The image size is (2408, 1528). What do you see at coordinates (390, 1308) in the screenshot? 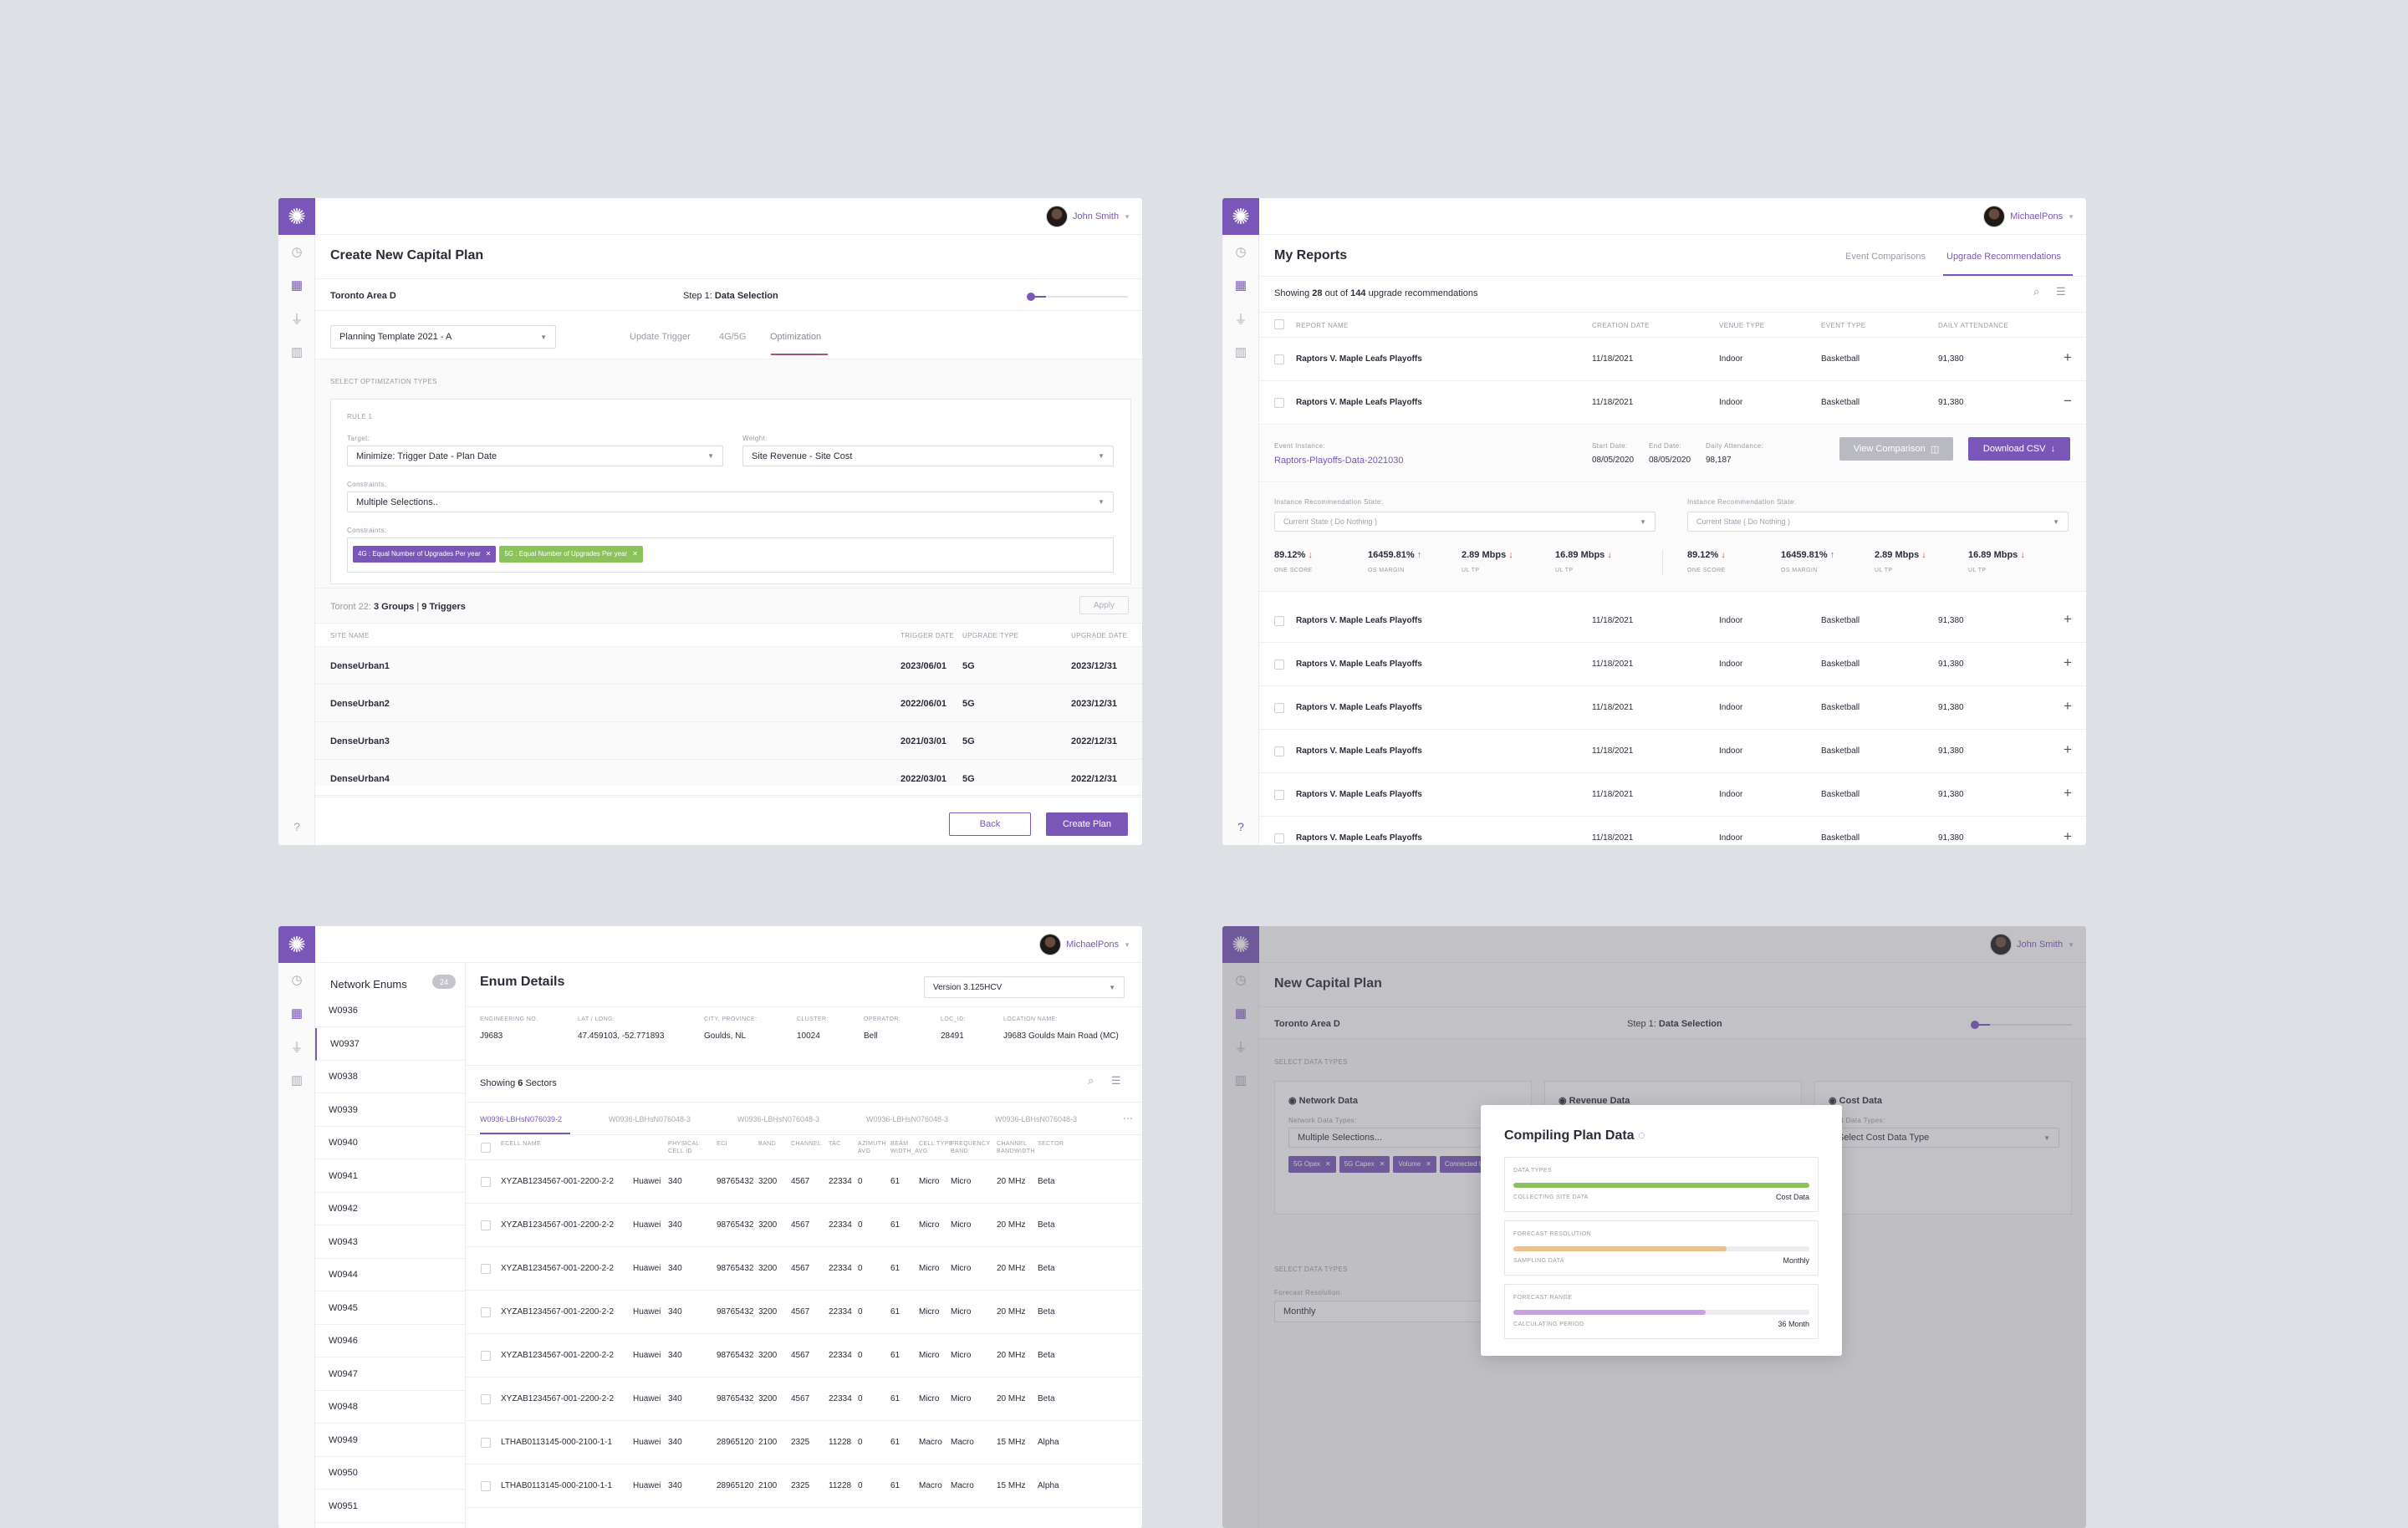
I see `enum-list-item: W0945` at bounding box center [390, 1308].